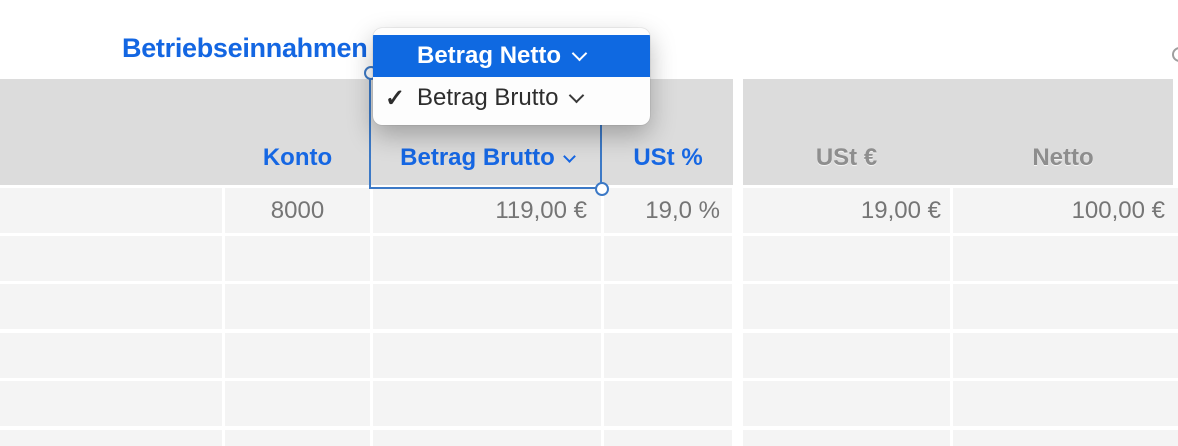 The width and height of the screenshot is (1178, 446). What do you see at coordinates (1065, 210) in the screenshot?
I see `table-cell-netto: 100,00 €` at bounding box center [1065, 210].